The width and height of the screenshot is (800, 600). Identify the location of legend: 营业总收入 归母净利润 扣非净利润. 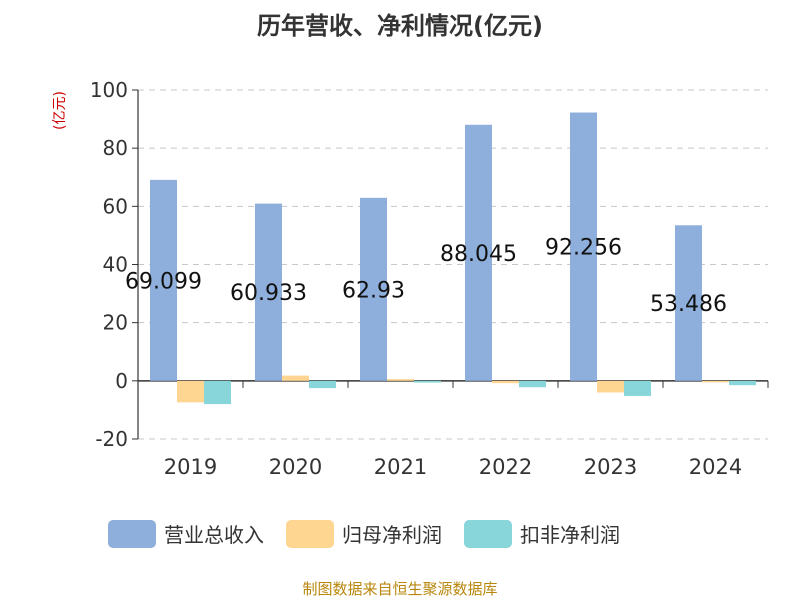
(364, 533).